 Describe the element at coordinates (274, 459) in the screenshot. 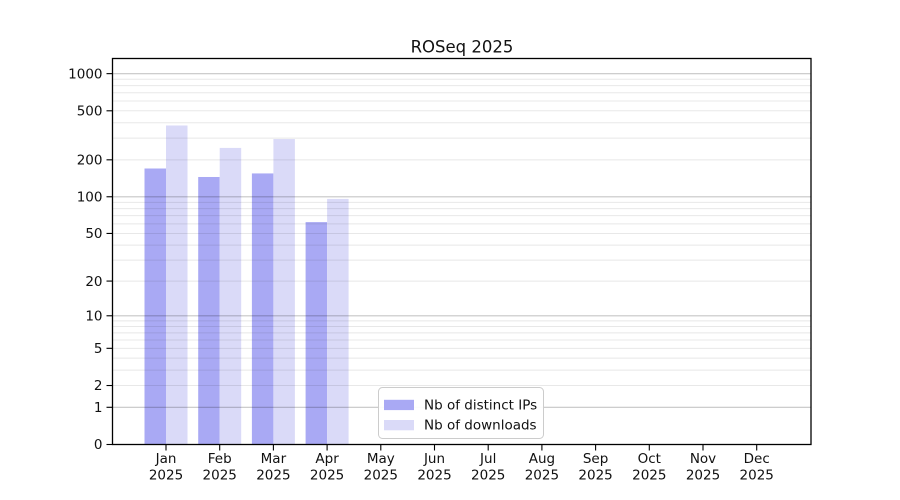

I see `x-tick-label-month-mar: Mar` at that location.